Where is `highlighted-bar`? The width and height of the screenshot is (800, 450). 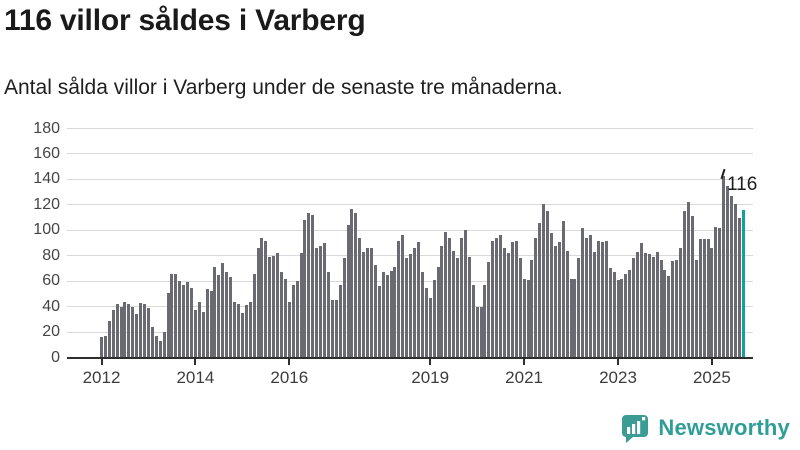 highlighted-bar is located at coordinates (743, 283).